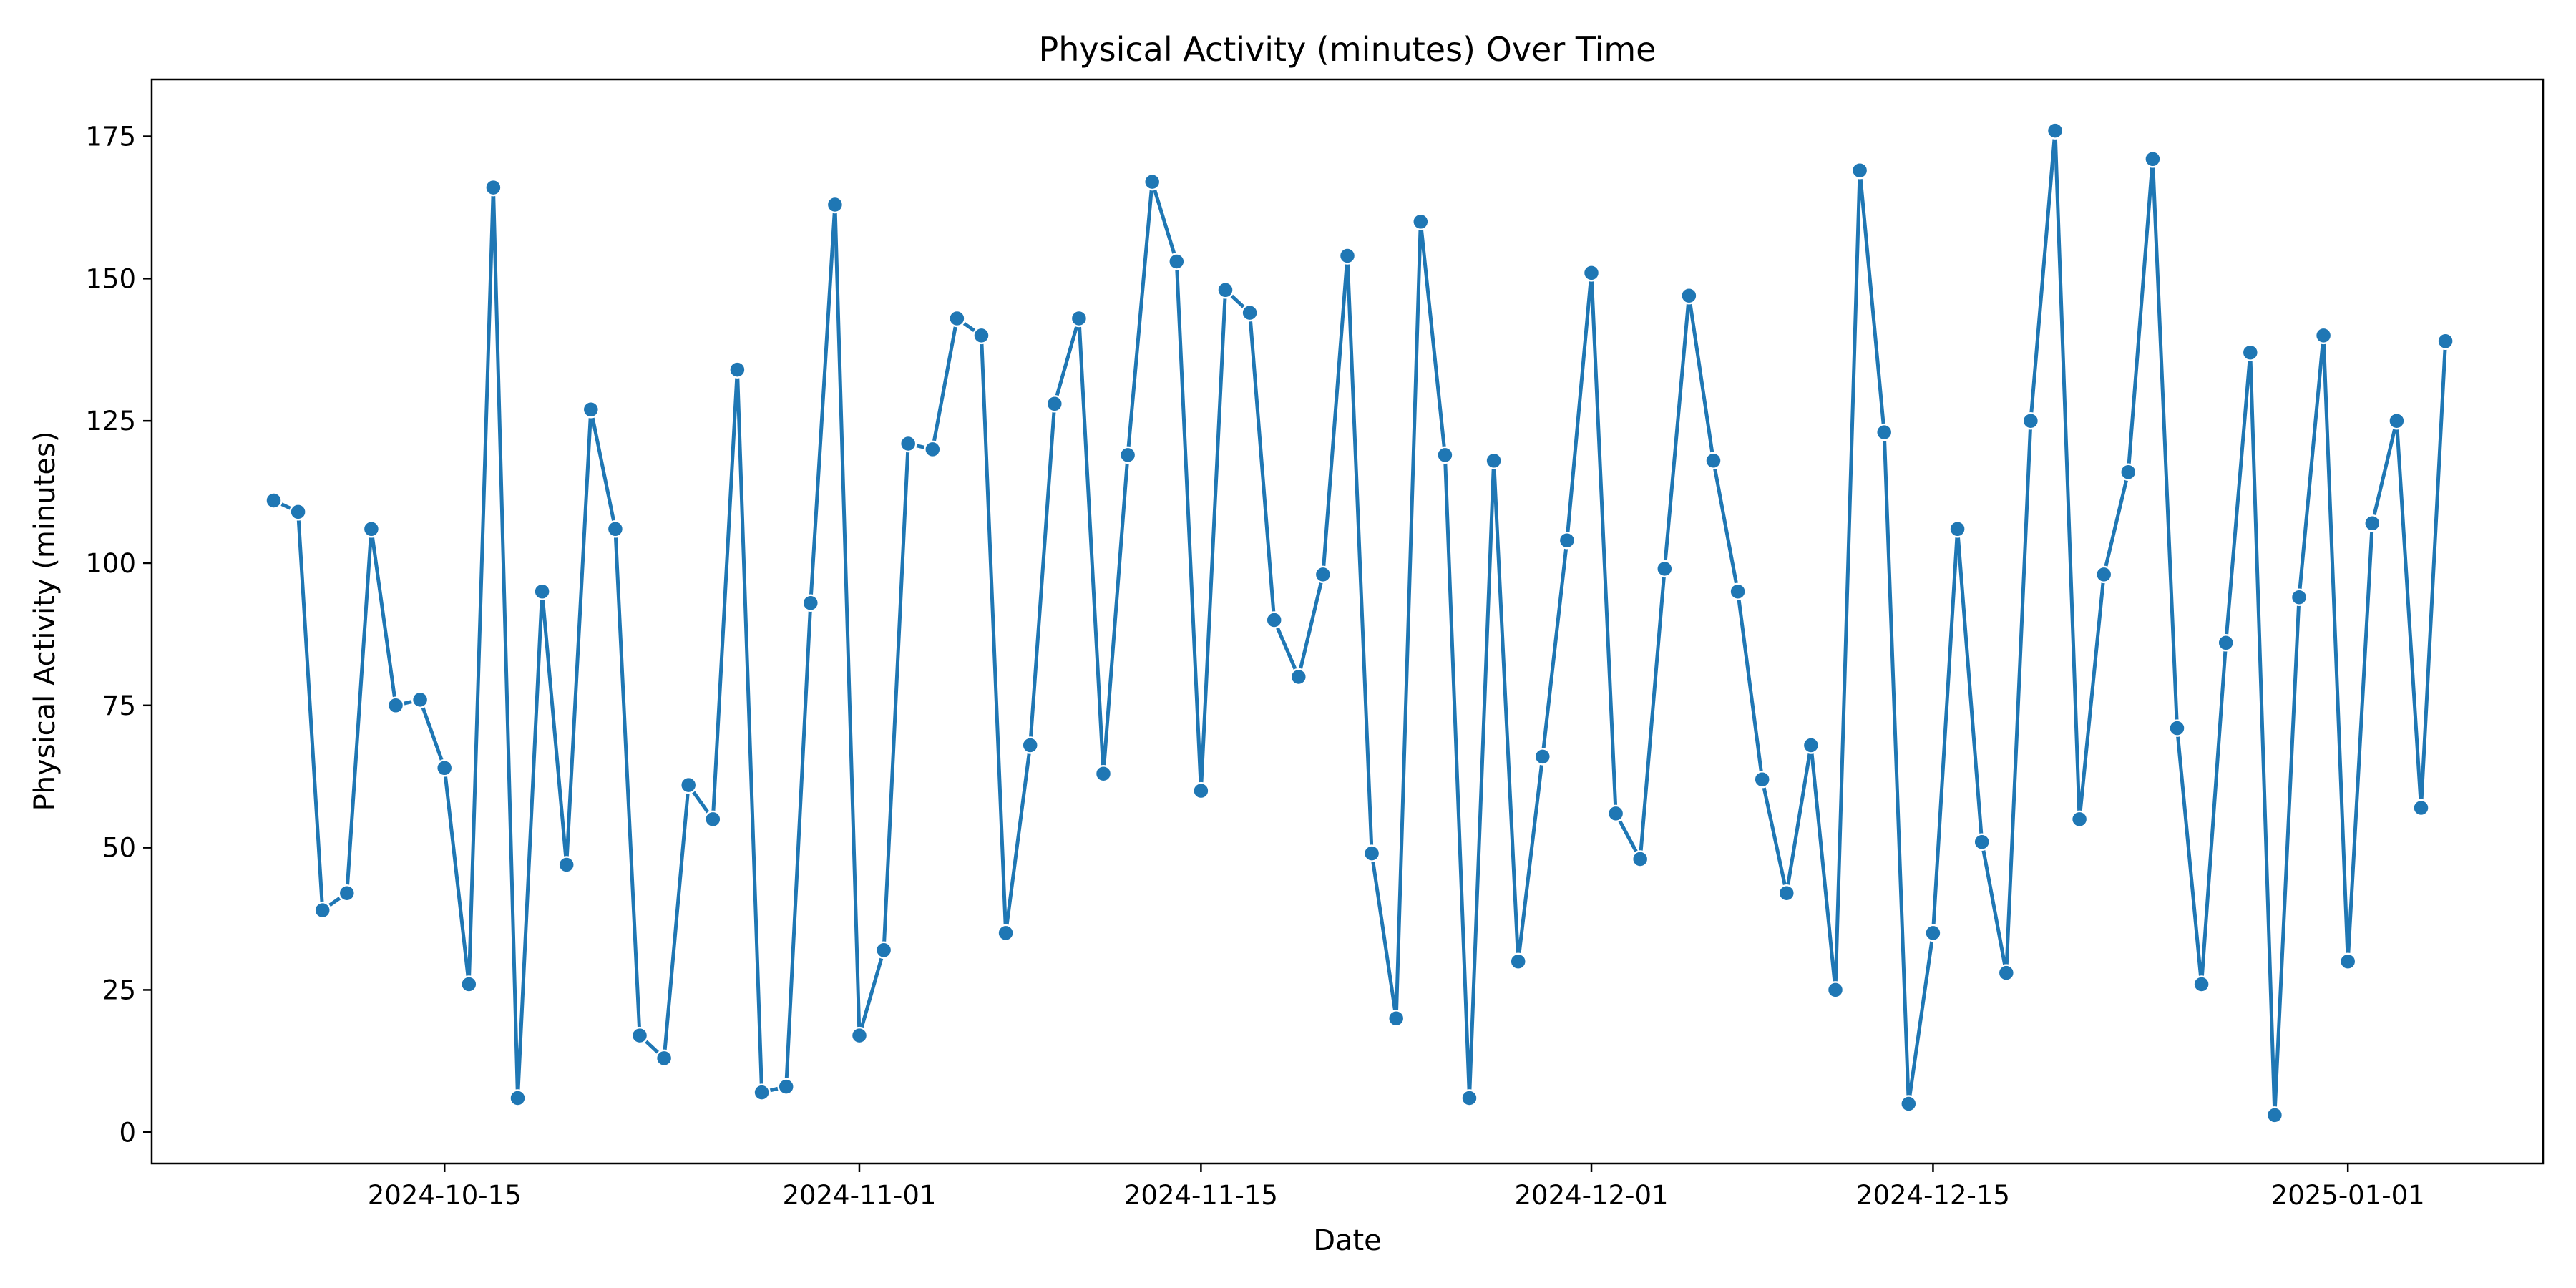 This screenshot has width=2576, height=1288. I want to click on y-tick-label: 0, so click(127, 1132).